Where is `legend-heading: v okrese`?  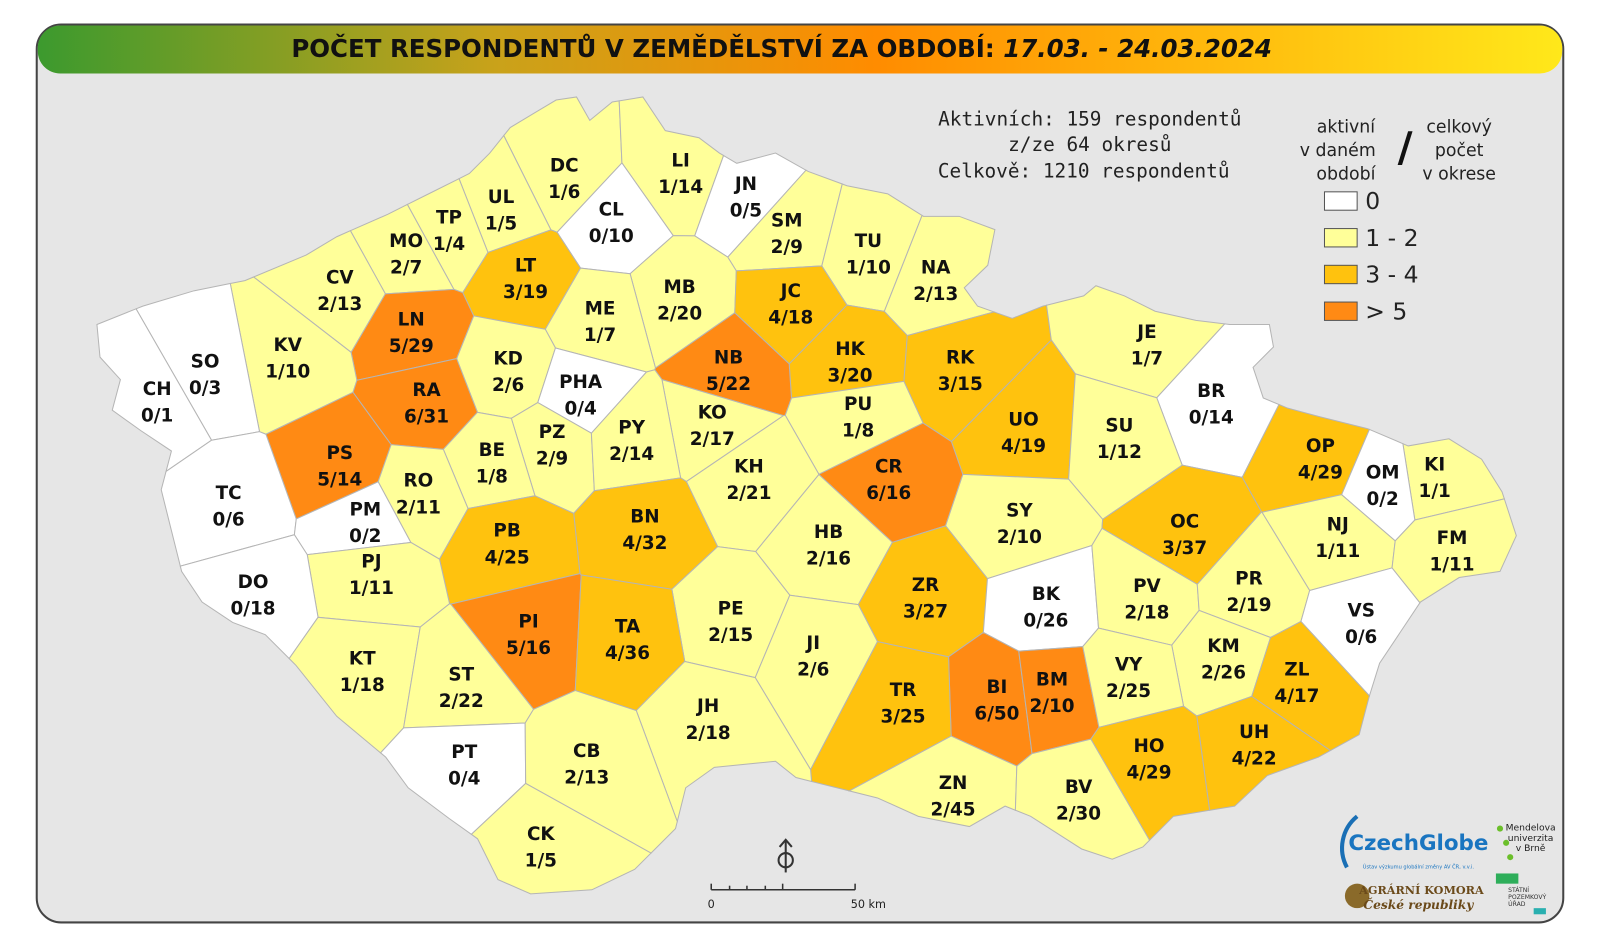
legend-heading: v okrese is located at coordinates (1459, 175).